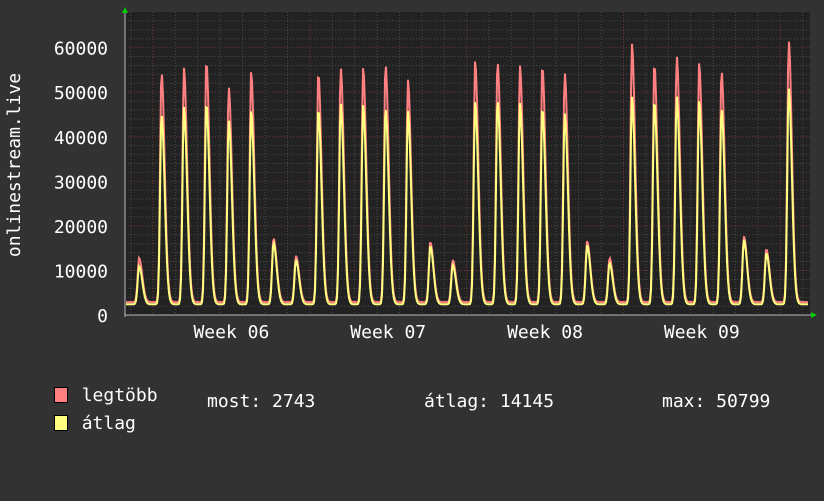 The height and width of the screenshot is (501, 824). What do you see at coordinates (489, 402) in the screenshot?
I see `stat-atlag: átlag: 14145` at bounding box center [489, 402].